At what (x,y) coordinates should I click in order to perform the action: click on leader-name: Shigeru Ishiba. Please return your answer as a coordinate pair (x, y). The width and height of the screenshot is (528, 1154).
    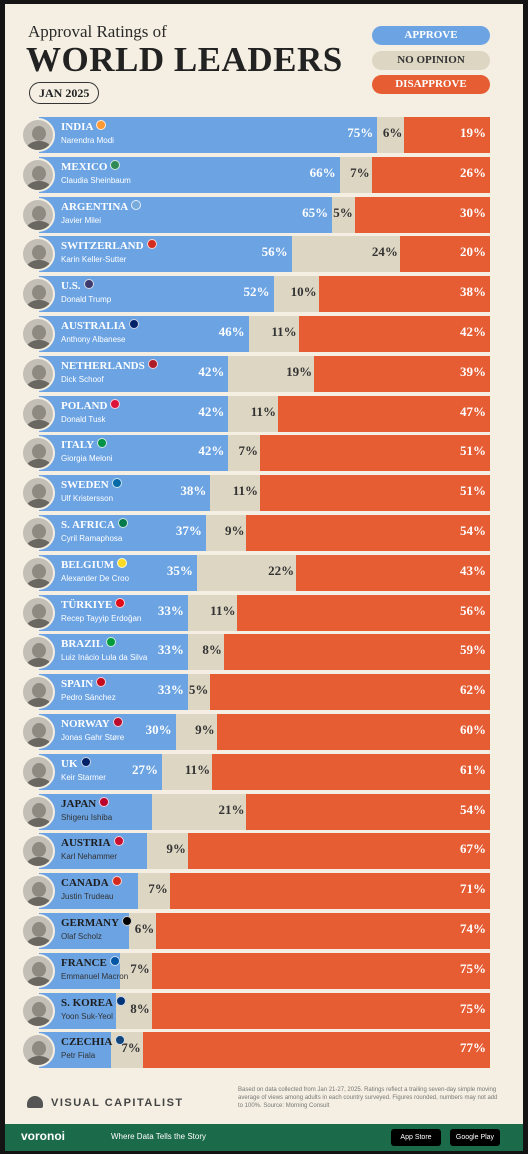
    Looking at the image, I should click on (87, 817).